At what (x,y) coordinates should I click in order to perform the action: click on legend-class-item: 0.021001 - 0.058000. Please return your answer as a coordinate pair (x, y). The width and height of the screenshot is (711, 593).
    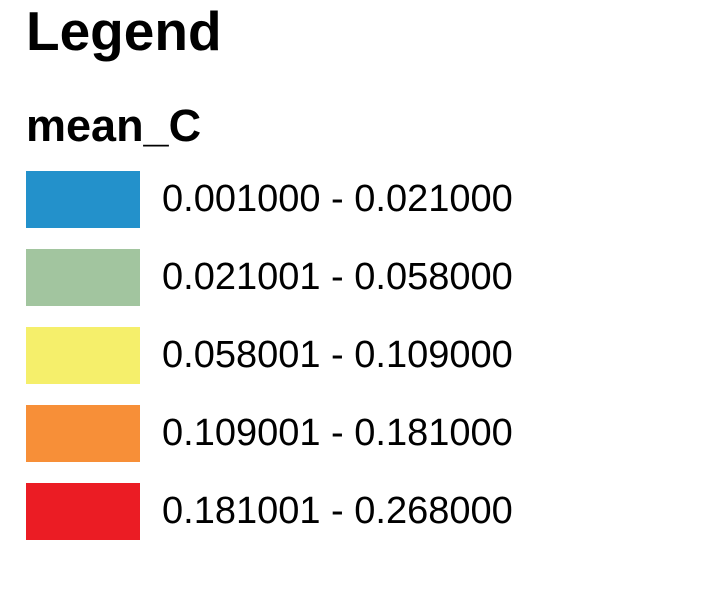
    Looking at the image, I should click on (269, 277).